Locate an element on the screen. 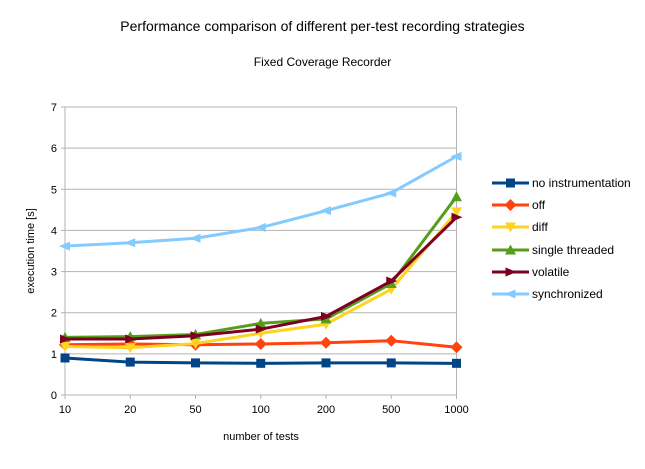  legend-item-diff: diff is located at coordinates (561, 227).